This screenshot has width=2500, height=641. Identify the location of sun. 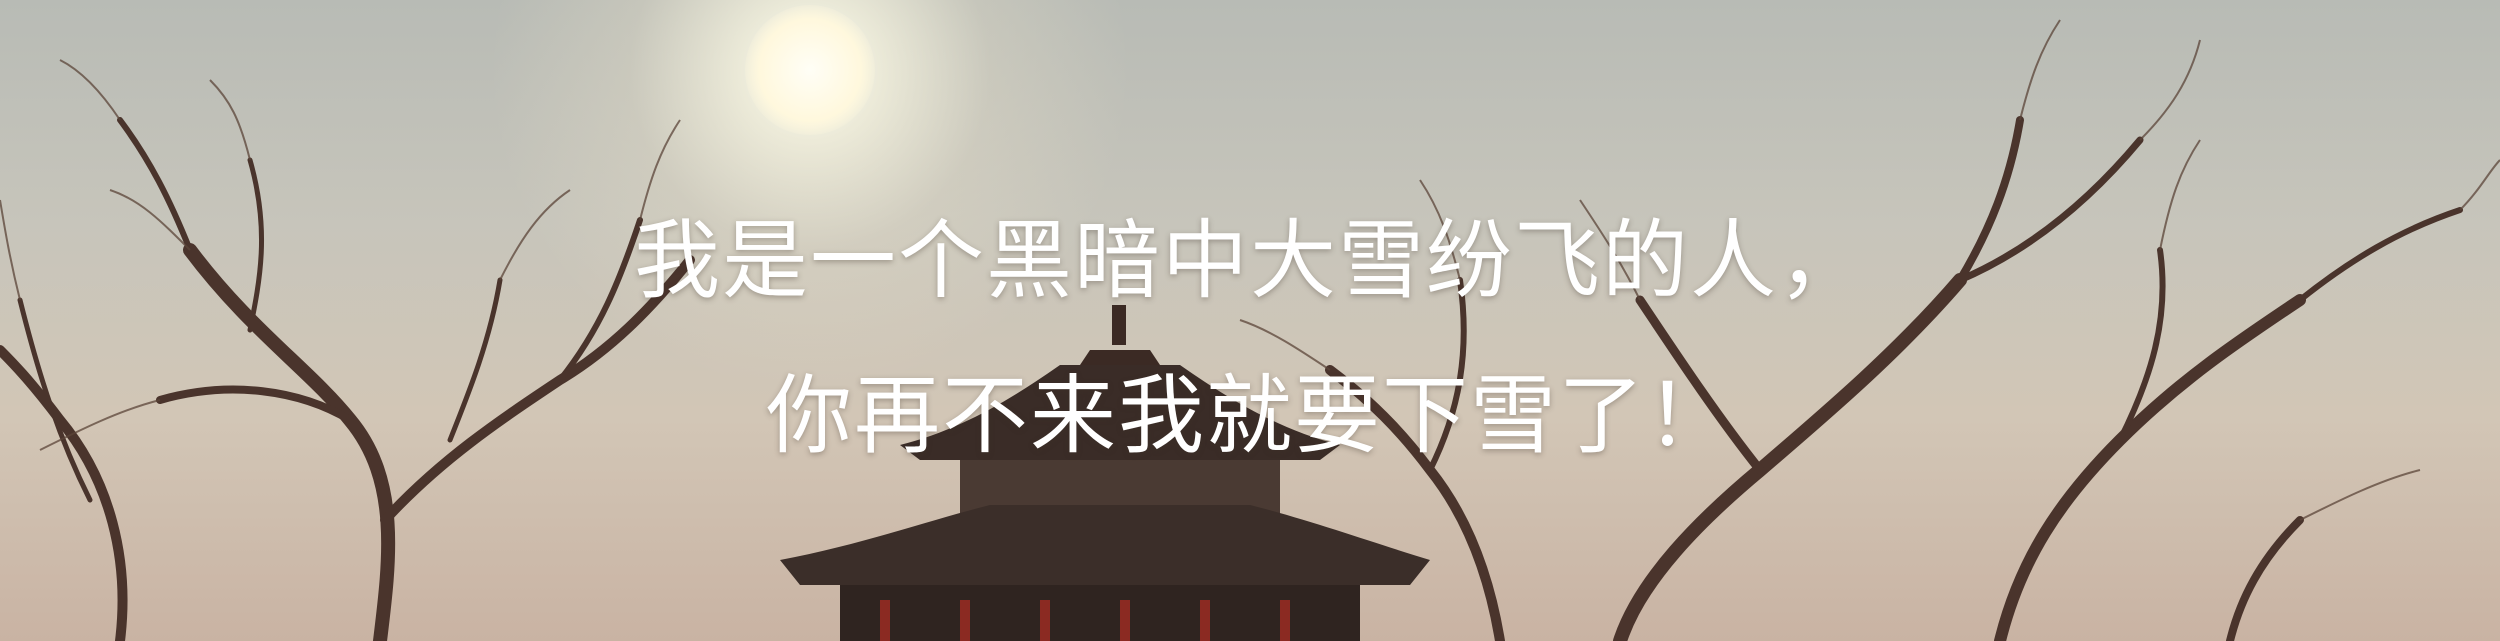
(810, 70).